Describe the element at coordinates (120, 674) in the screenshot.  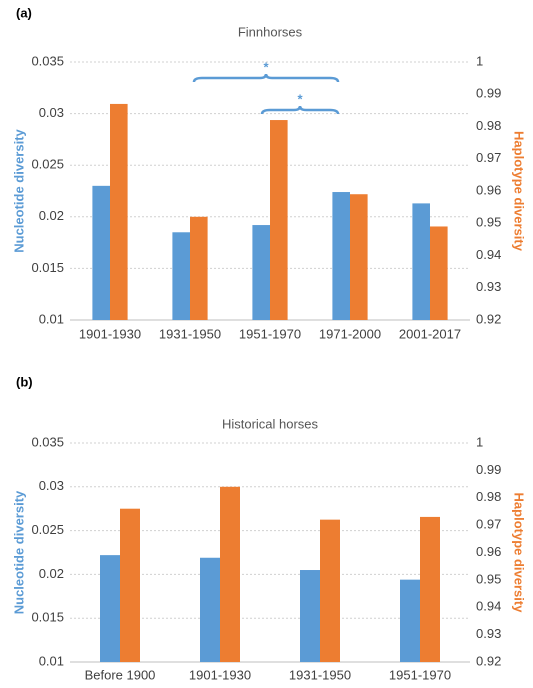
I see `x-tick-label: Before 1900` at that location.